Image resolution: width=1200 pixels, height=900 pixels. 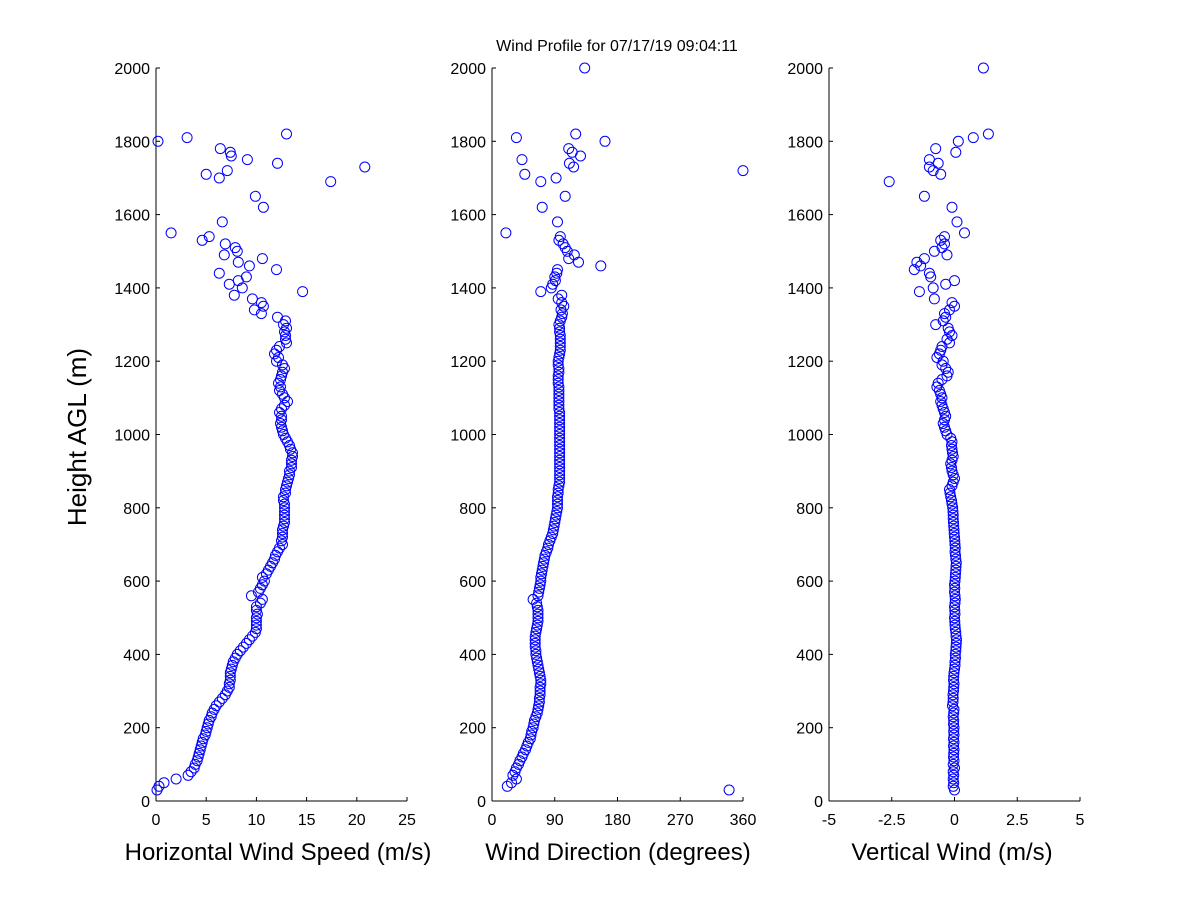 What do you see at coordinates (809, 729) in the screenshot?
I see `vertical-y-tick-label: 200` at bounding box center [809, 729].